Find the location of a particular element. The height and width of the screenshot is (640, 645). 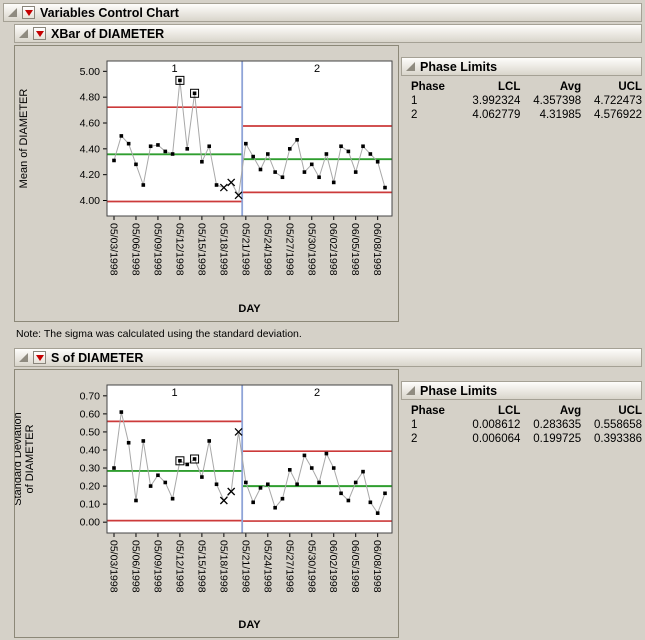

outline-node-s-of-diameter: S of DIAMETER is located at coordinates (328, 357).